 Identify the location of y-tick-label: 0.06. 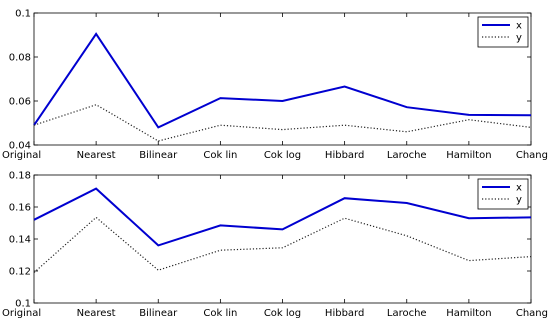
(20, 102).